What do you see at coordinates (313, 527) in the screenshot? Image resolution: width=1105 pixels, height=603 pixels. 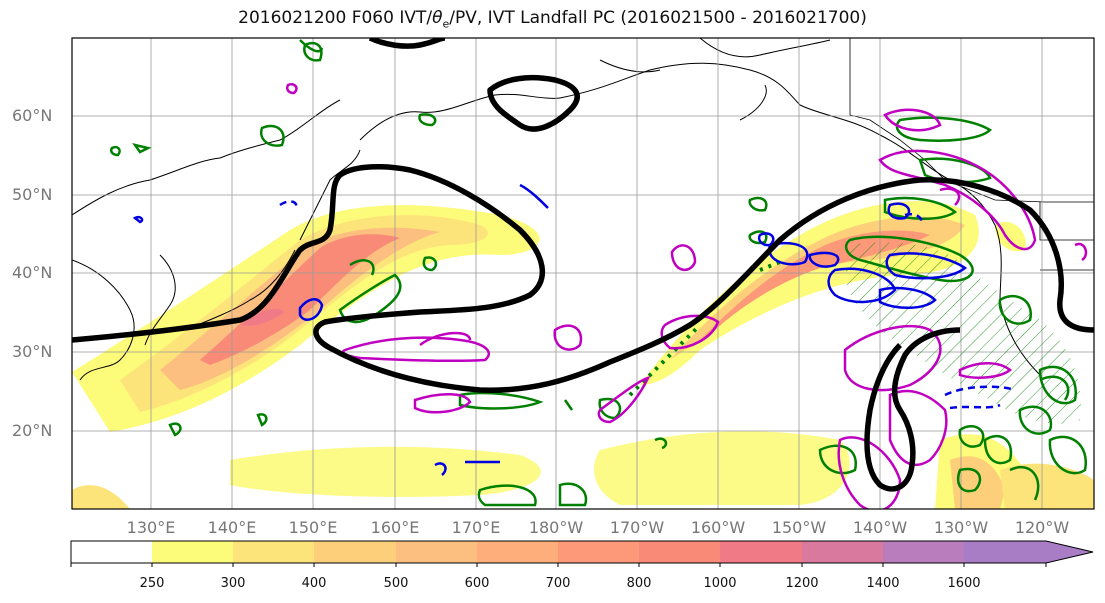 I see `lon-label: 150°E` at bounding box center [313, 527].